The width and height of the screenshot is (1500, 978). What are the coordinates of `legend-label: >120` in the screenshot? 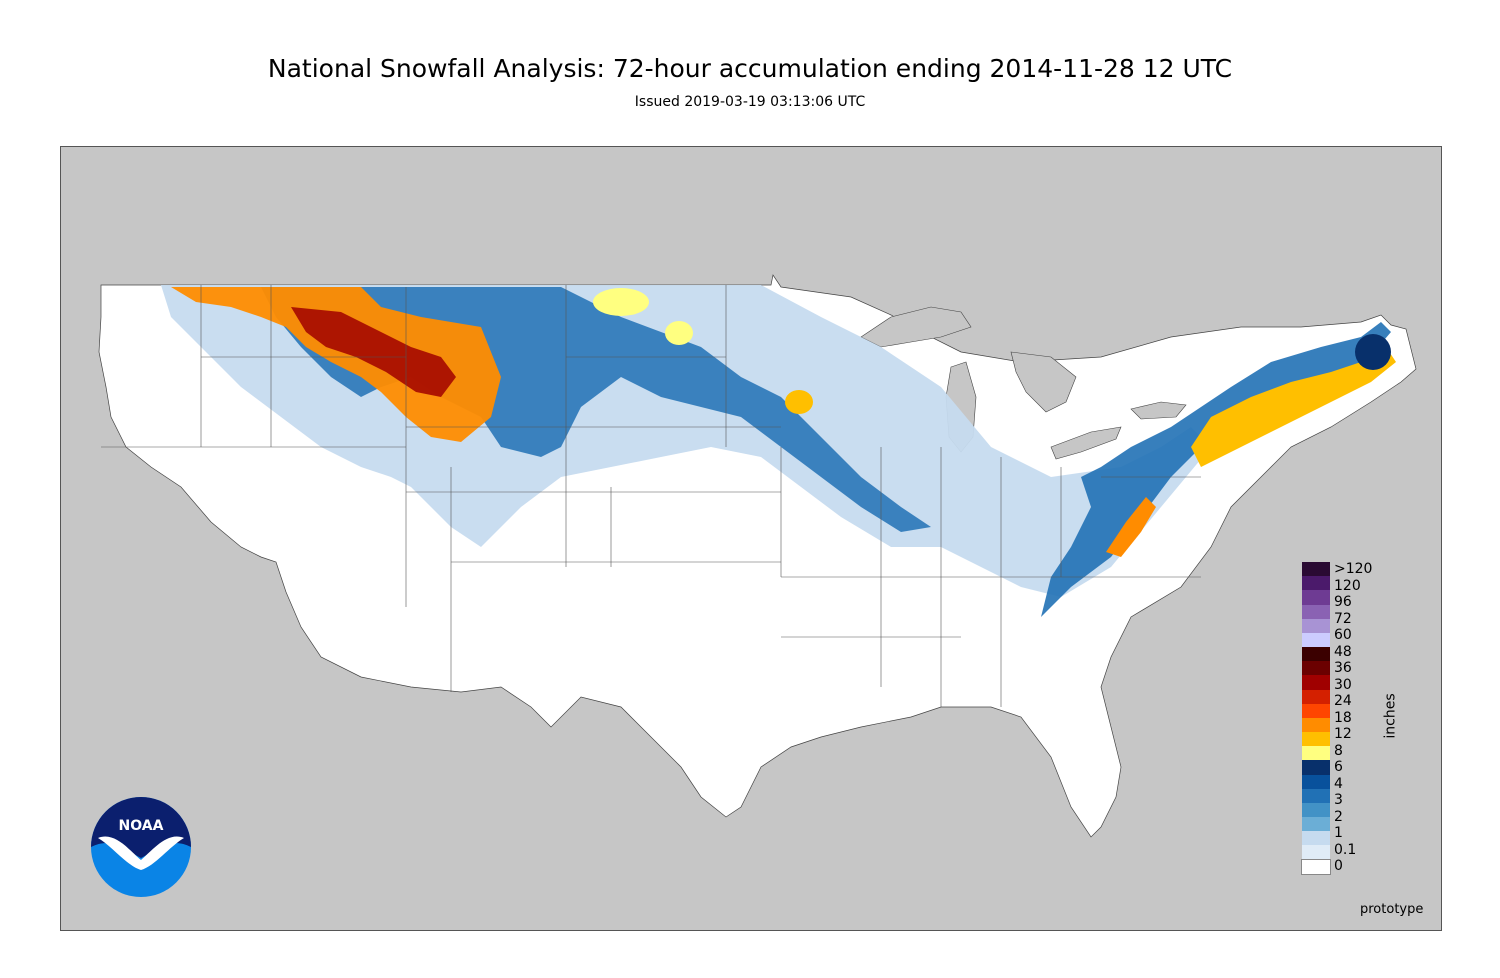 It's located at (1353, 569).